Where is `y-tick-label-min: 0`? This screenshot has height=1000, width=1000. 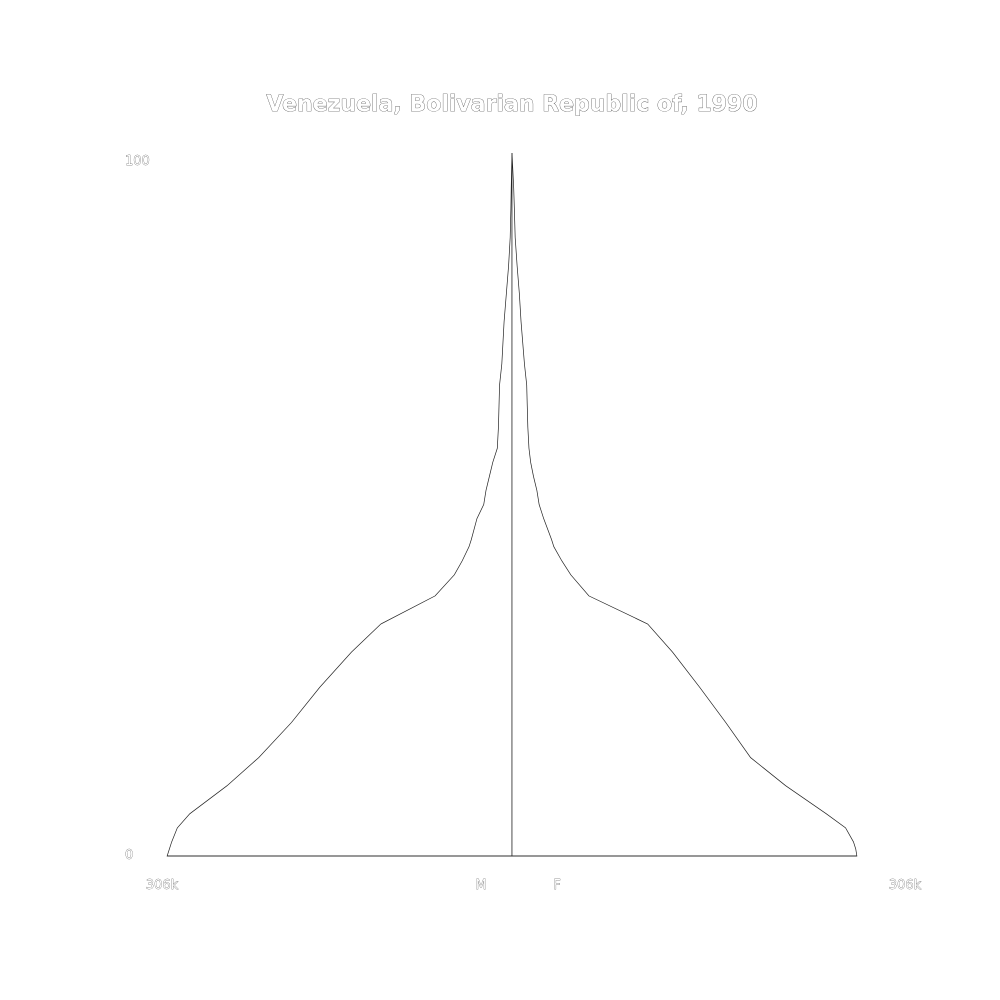 y-tick-label-min: 0 is located at coordinates (129, 855).